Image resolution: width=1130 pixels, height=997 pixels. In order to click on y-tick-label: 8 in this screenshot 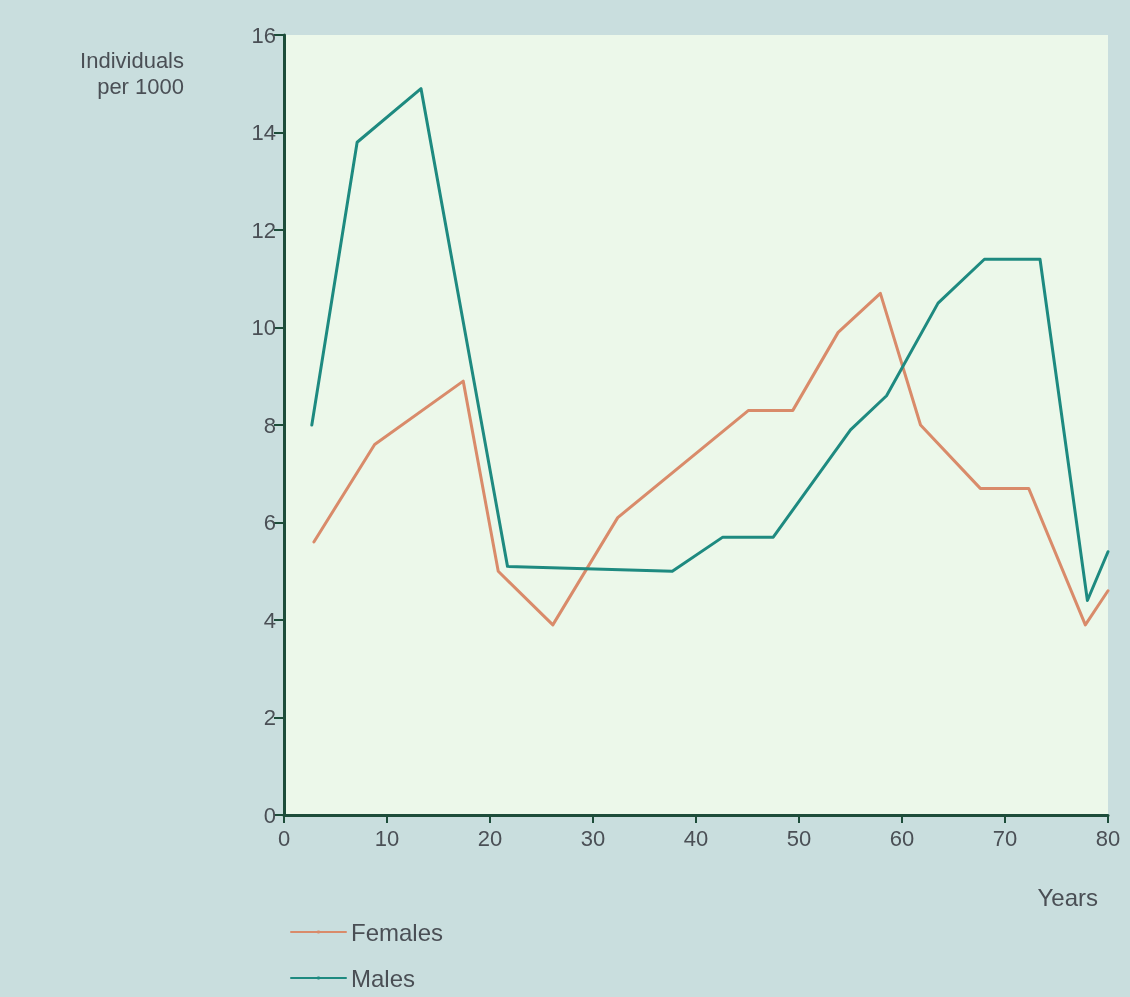, I will do `click(269, 425)`.